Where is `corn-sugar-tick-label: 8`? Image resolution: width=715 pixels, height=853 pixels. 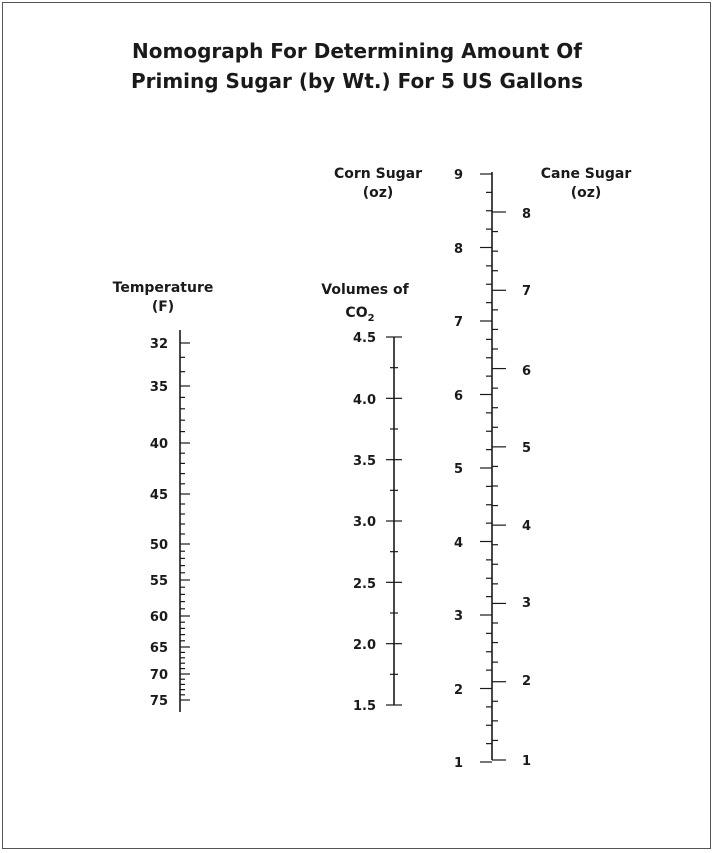 corn-sugar-tick-label: 8 is located at coordinates (458, 249).